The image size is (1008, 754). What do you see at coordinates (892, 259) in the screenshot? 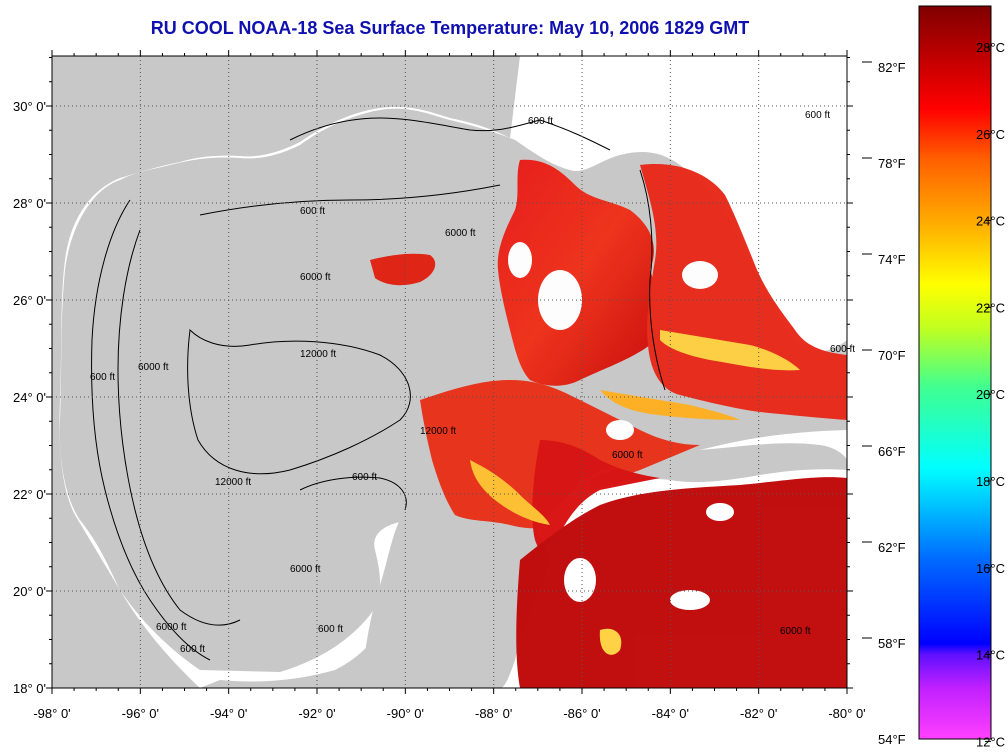
I see `fahrenheit-label: 74°F` at bounding box center [892, 259].